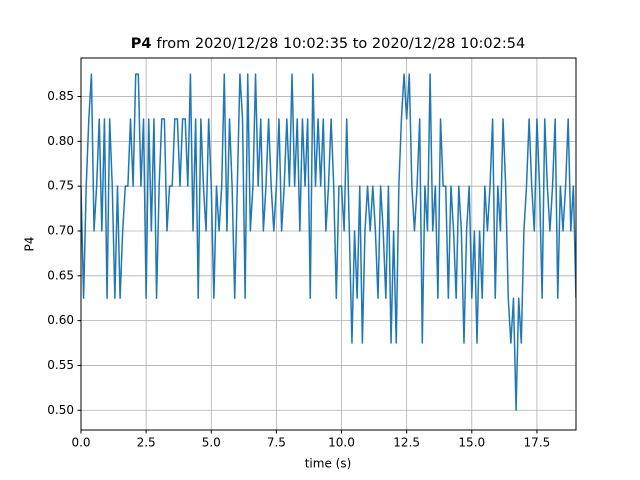 Image resolution: width=640 pixels, height=480 pixels. What do you see at coordinates (211, 443) in the screenshot?
I see `x-tick-label: 5.0` at bounding box center [211, 443].